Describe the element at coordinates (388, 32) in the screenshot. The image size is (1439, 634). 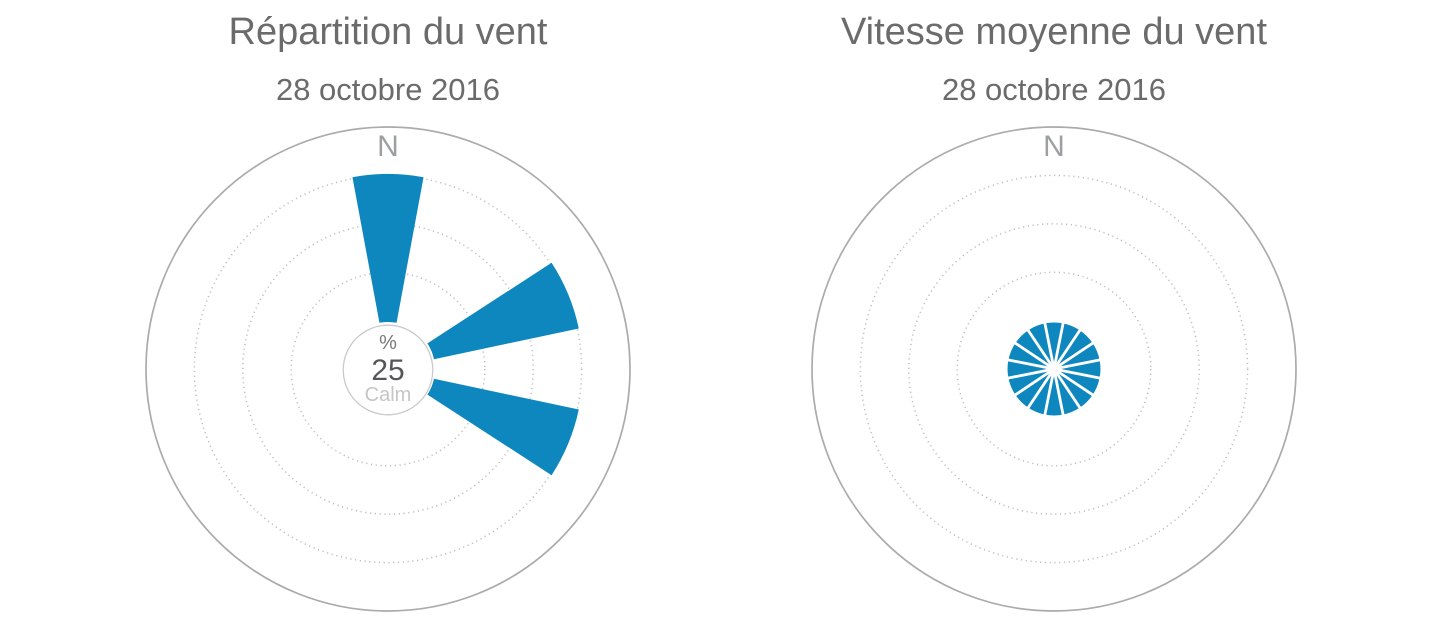
I see `wind-distribution-title: Répartition du vent` at that location.